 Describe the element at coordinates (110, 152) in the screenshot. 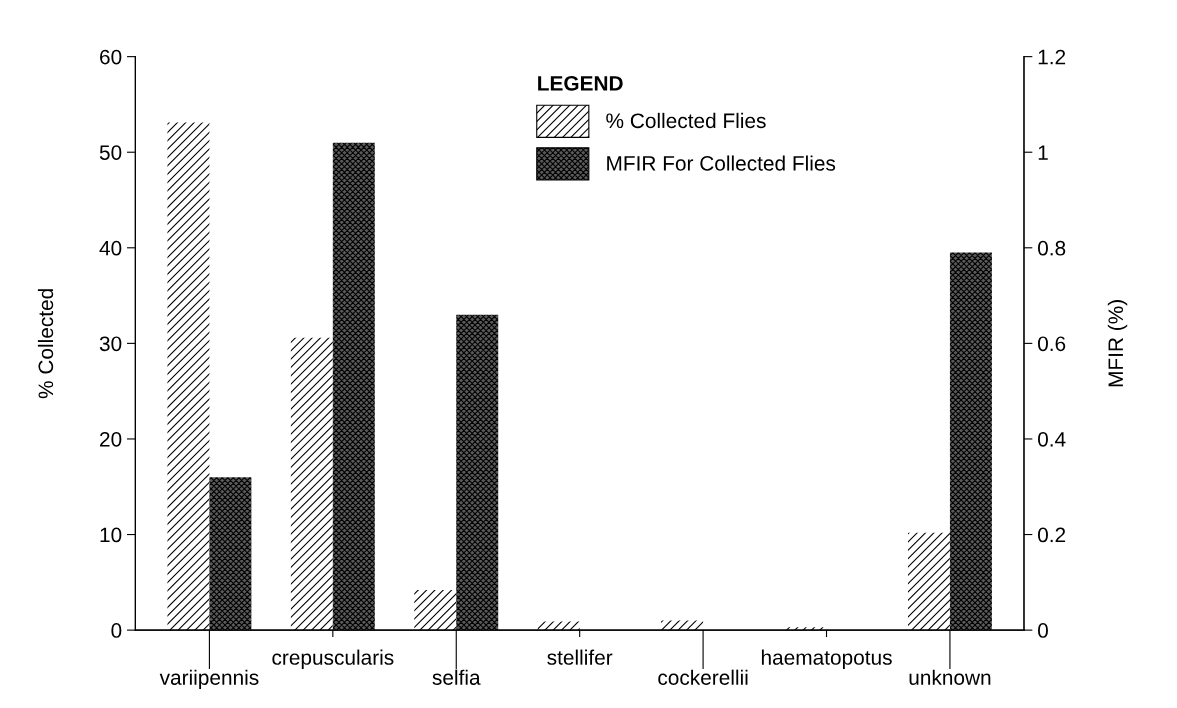

I see `y-tick-label: 50` at that location.